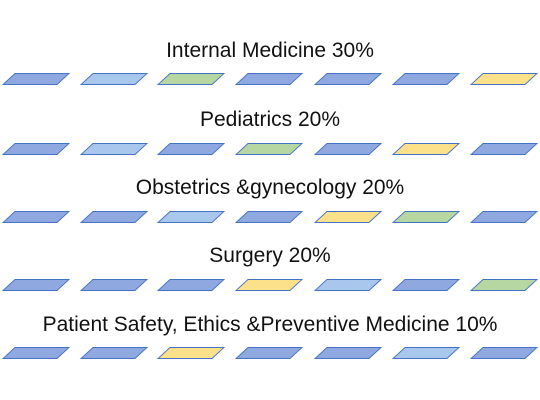  I want to click on section-title: Internal Medicine 30%, so click(270, 50).